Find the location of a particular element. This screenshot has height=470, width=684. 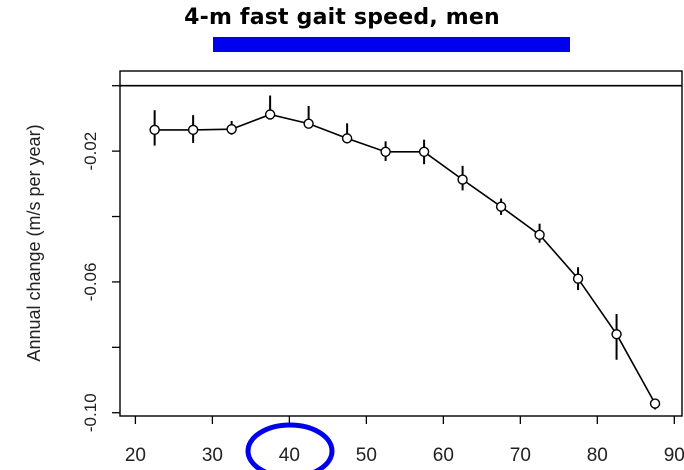

x-tick-40-circle-annotation is located at coordinates (290, 446).